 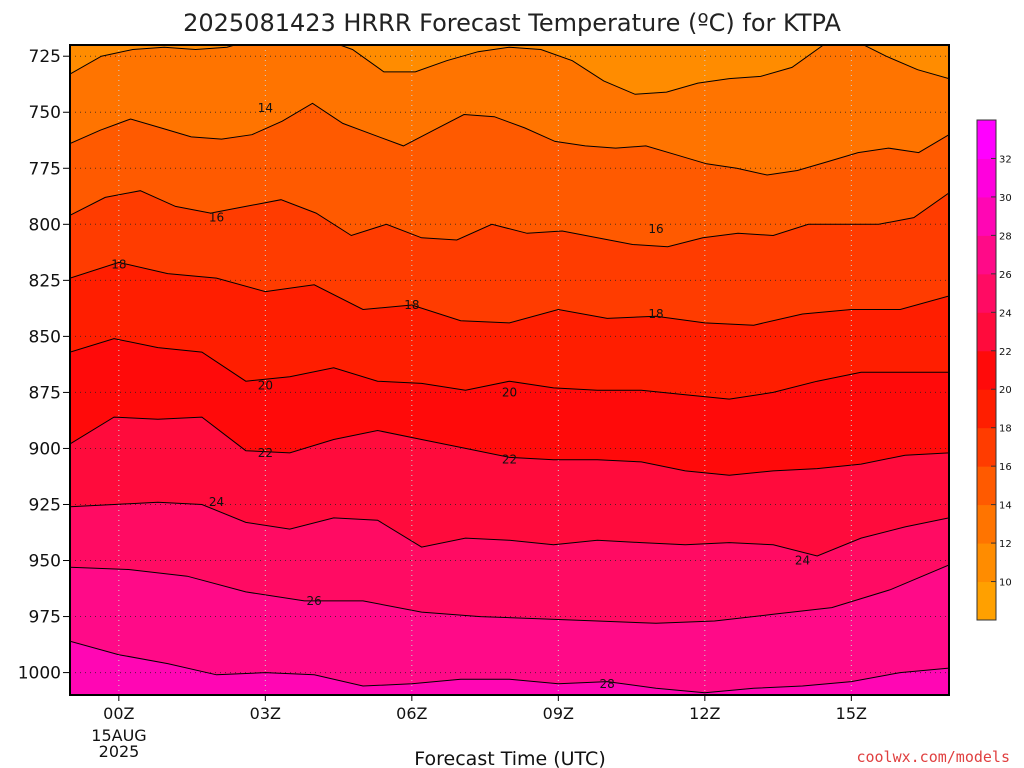 What do you see at coordinates (45, 113) in the screenshot?
I see `y-tick-label-750: 750` at bounding box center [45, 113].